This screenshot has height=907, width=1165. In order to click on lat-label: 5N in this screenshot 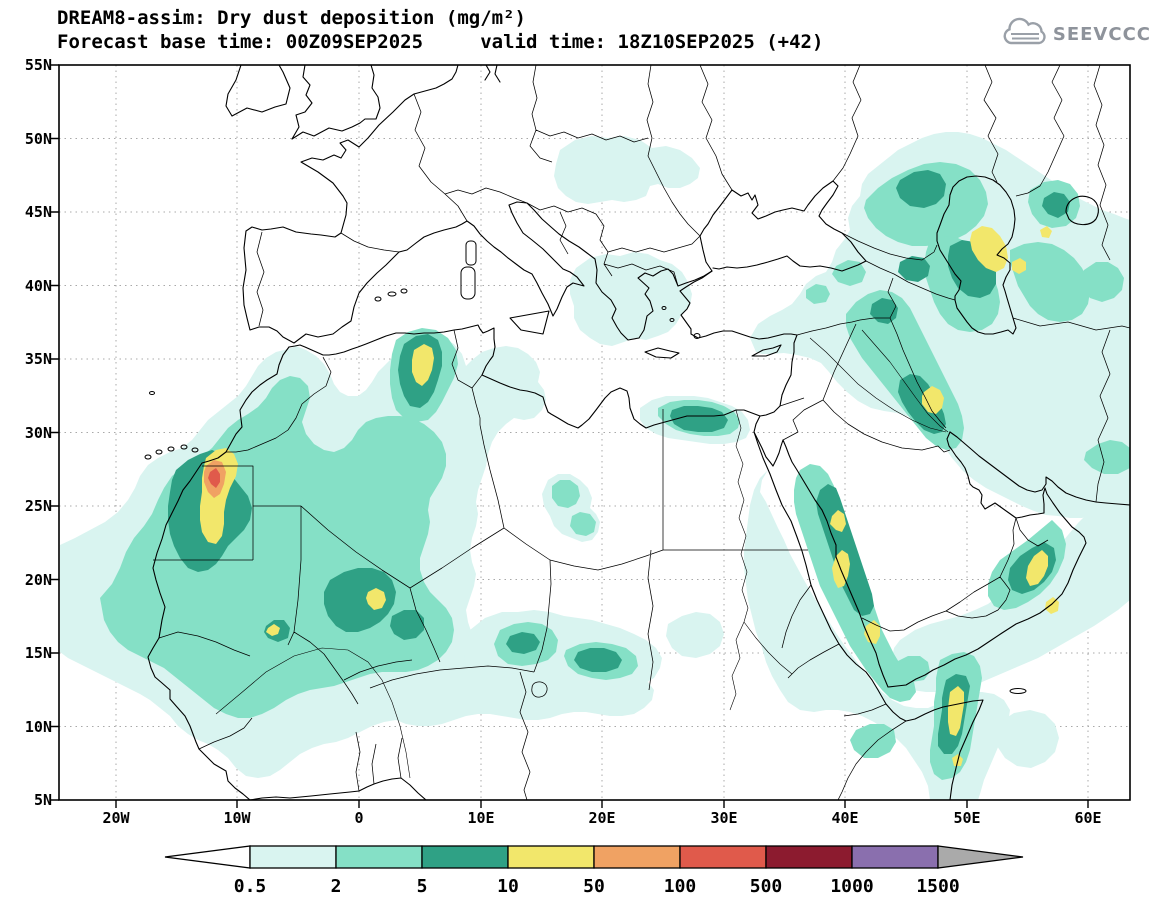, I will do `click(43, 800)`.